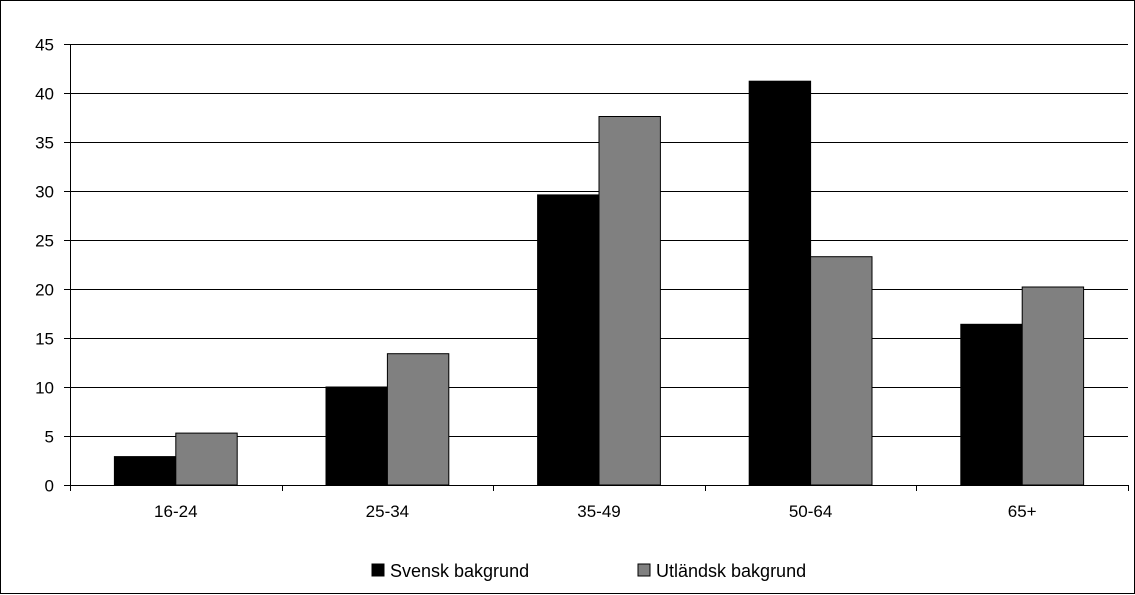  I want to click on legend-label-svensk-bakgrund: Svensk bakgrund, so click(459, 571).